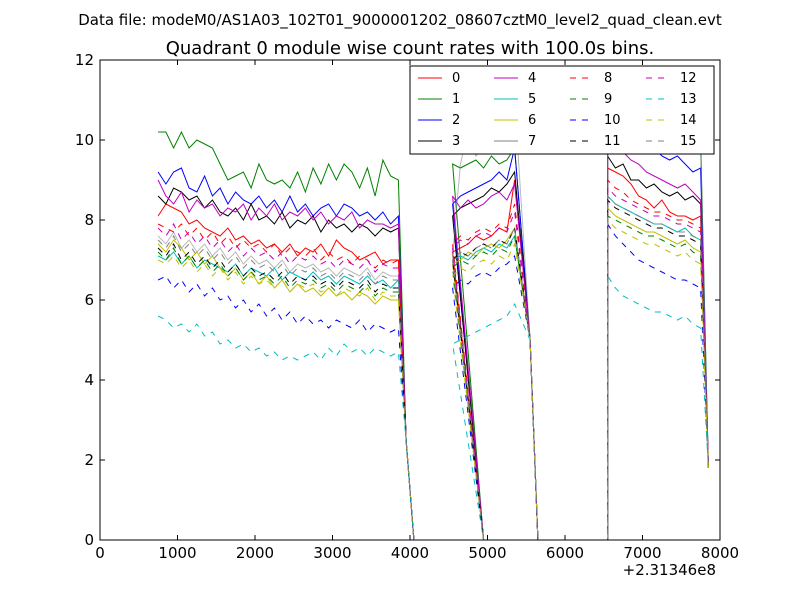 Image resolution: width=800 pixels, height=600 pixels. I want to click on legend-label-2: 2, so click(456, 120).